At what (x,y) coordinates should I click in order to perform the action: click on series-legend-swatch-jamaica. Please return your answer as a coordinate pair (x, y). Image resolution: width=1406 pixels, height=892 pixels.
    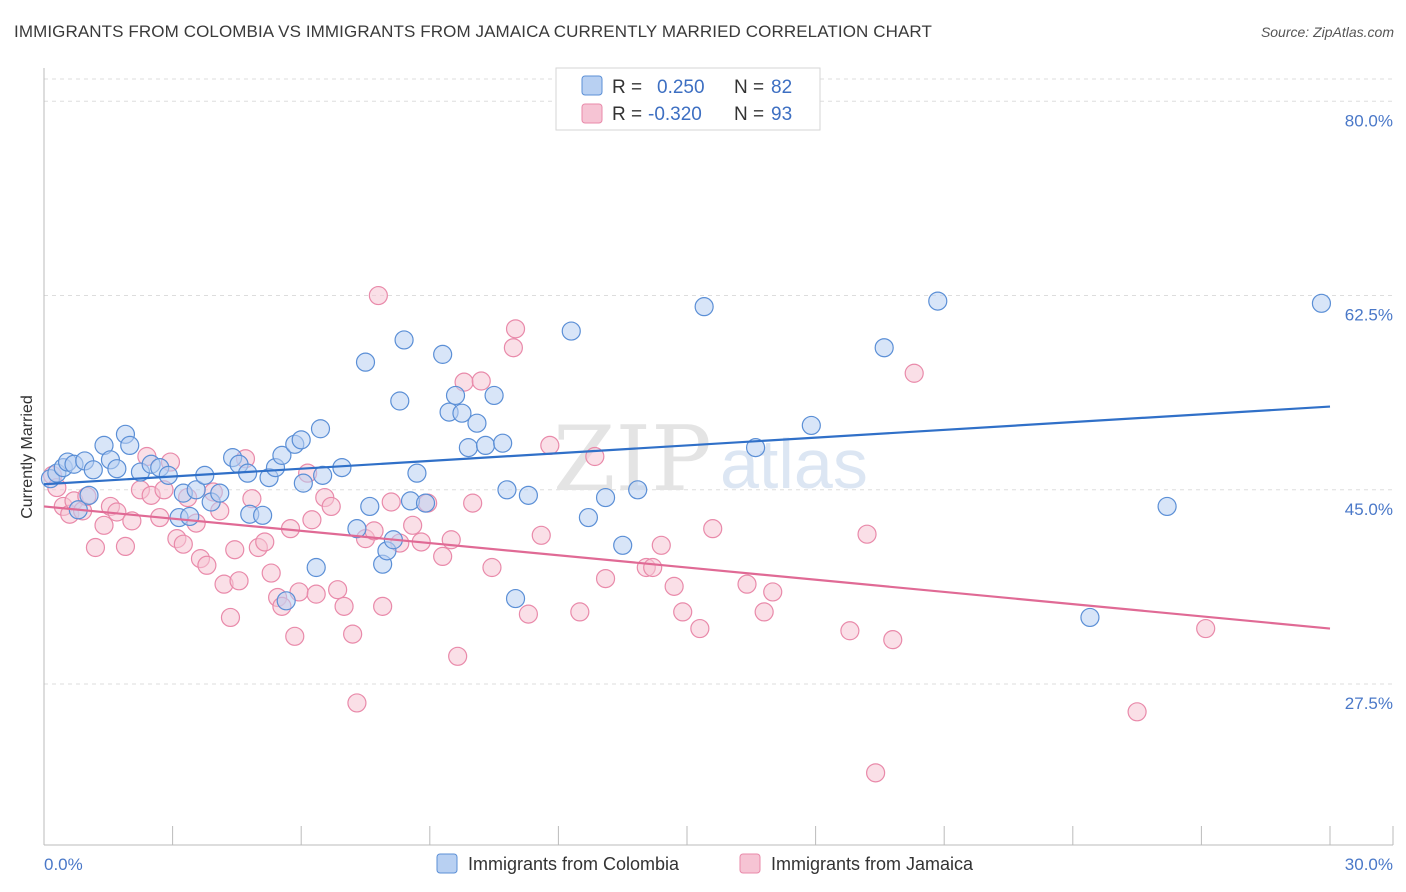
    Looking at the image, I should click on (750, 863).